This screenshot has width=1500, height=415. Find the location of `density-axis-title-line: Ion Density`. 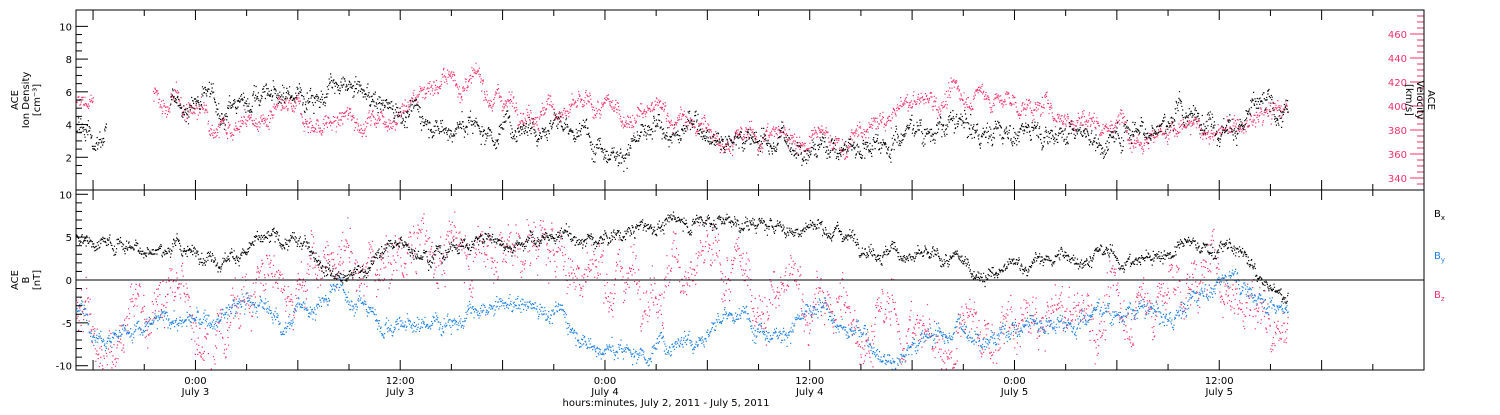

density-axis-title-line: Ion Density is located at coordinates (26, 100).